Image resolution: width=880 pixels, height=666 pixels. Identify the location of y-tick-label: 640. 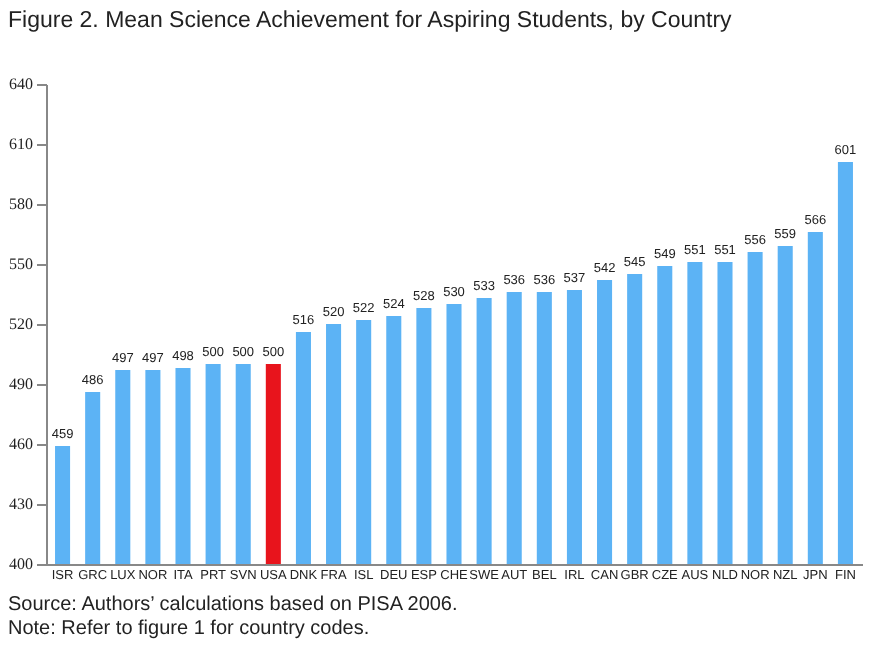
(21, 84).